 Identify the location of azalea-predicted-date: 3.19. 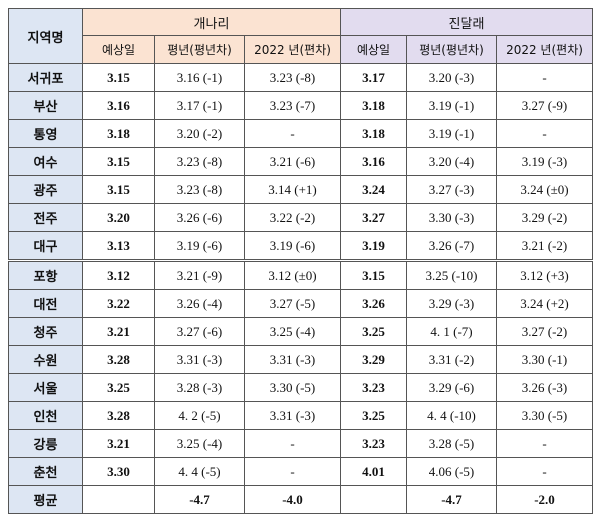
(373, 246).